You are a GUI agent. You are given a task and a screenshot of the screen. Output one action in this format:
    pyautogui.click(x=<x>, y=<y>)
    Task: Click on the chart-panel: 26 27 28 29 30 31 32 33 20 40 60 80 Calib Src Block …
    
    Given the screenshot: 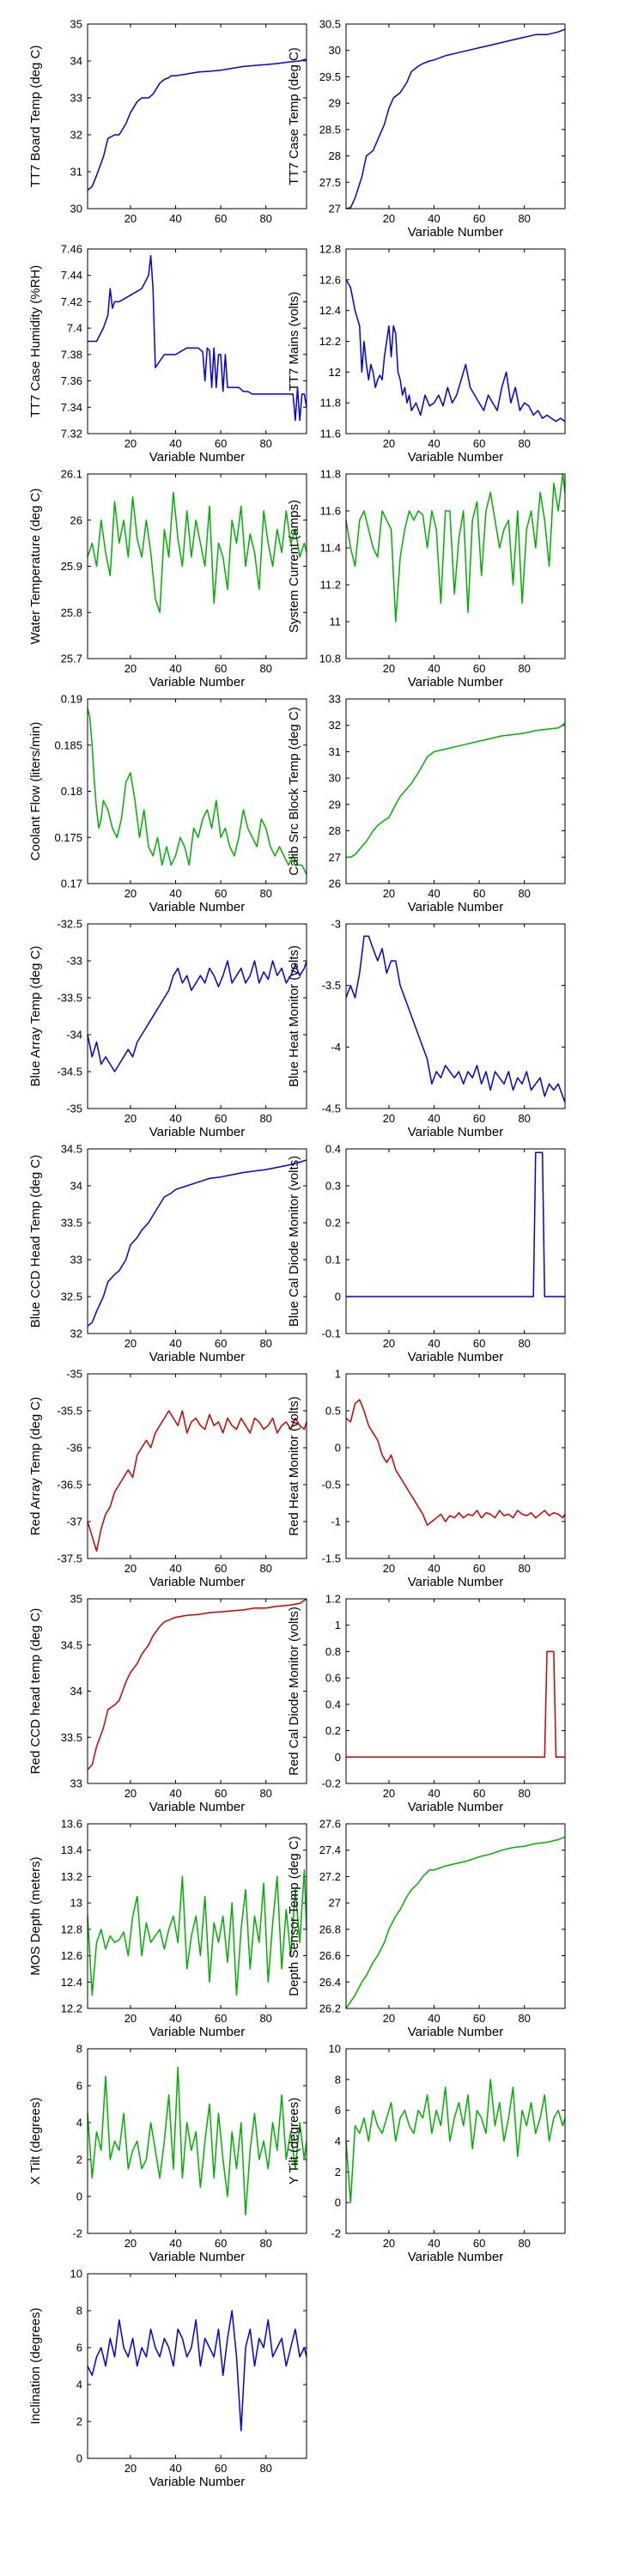 What is the action you would take?
    pyautogui.click(x=426, y=803)
    